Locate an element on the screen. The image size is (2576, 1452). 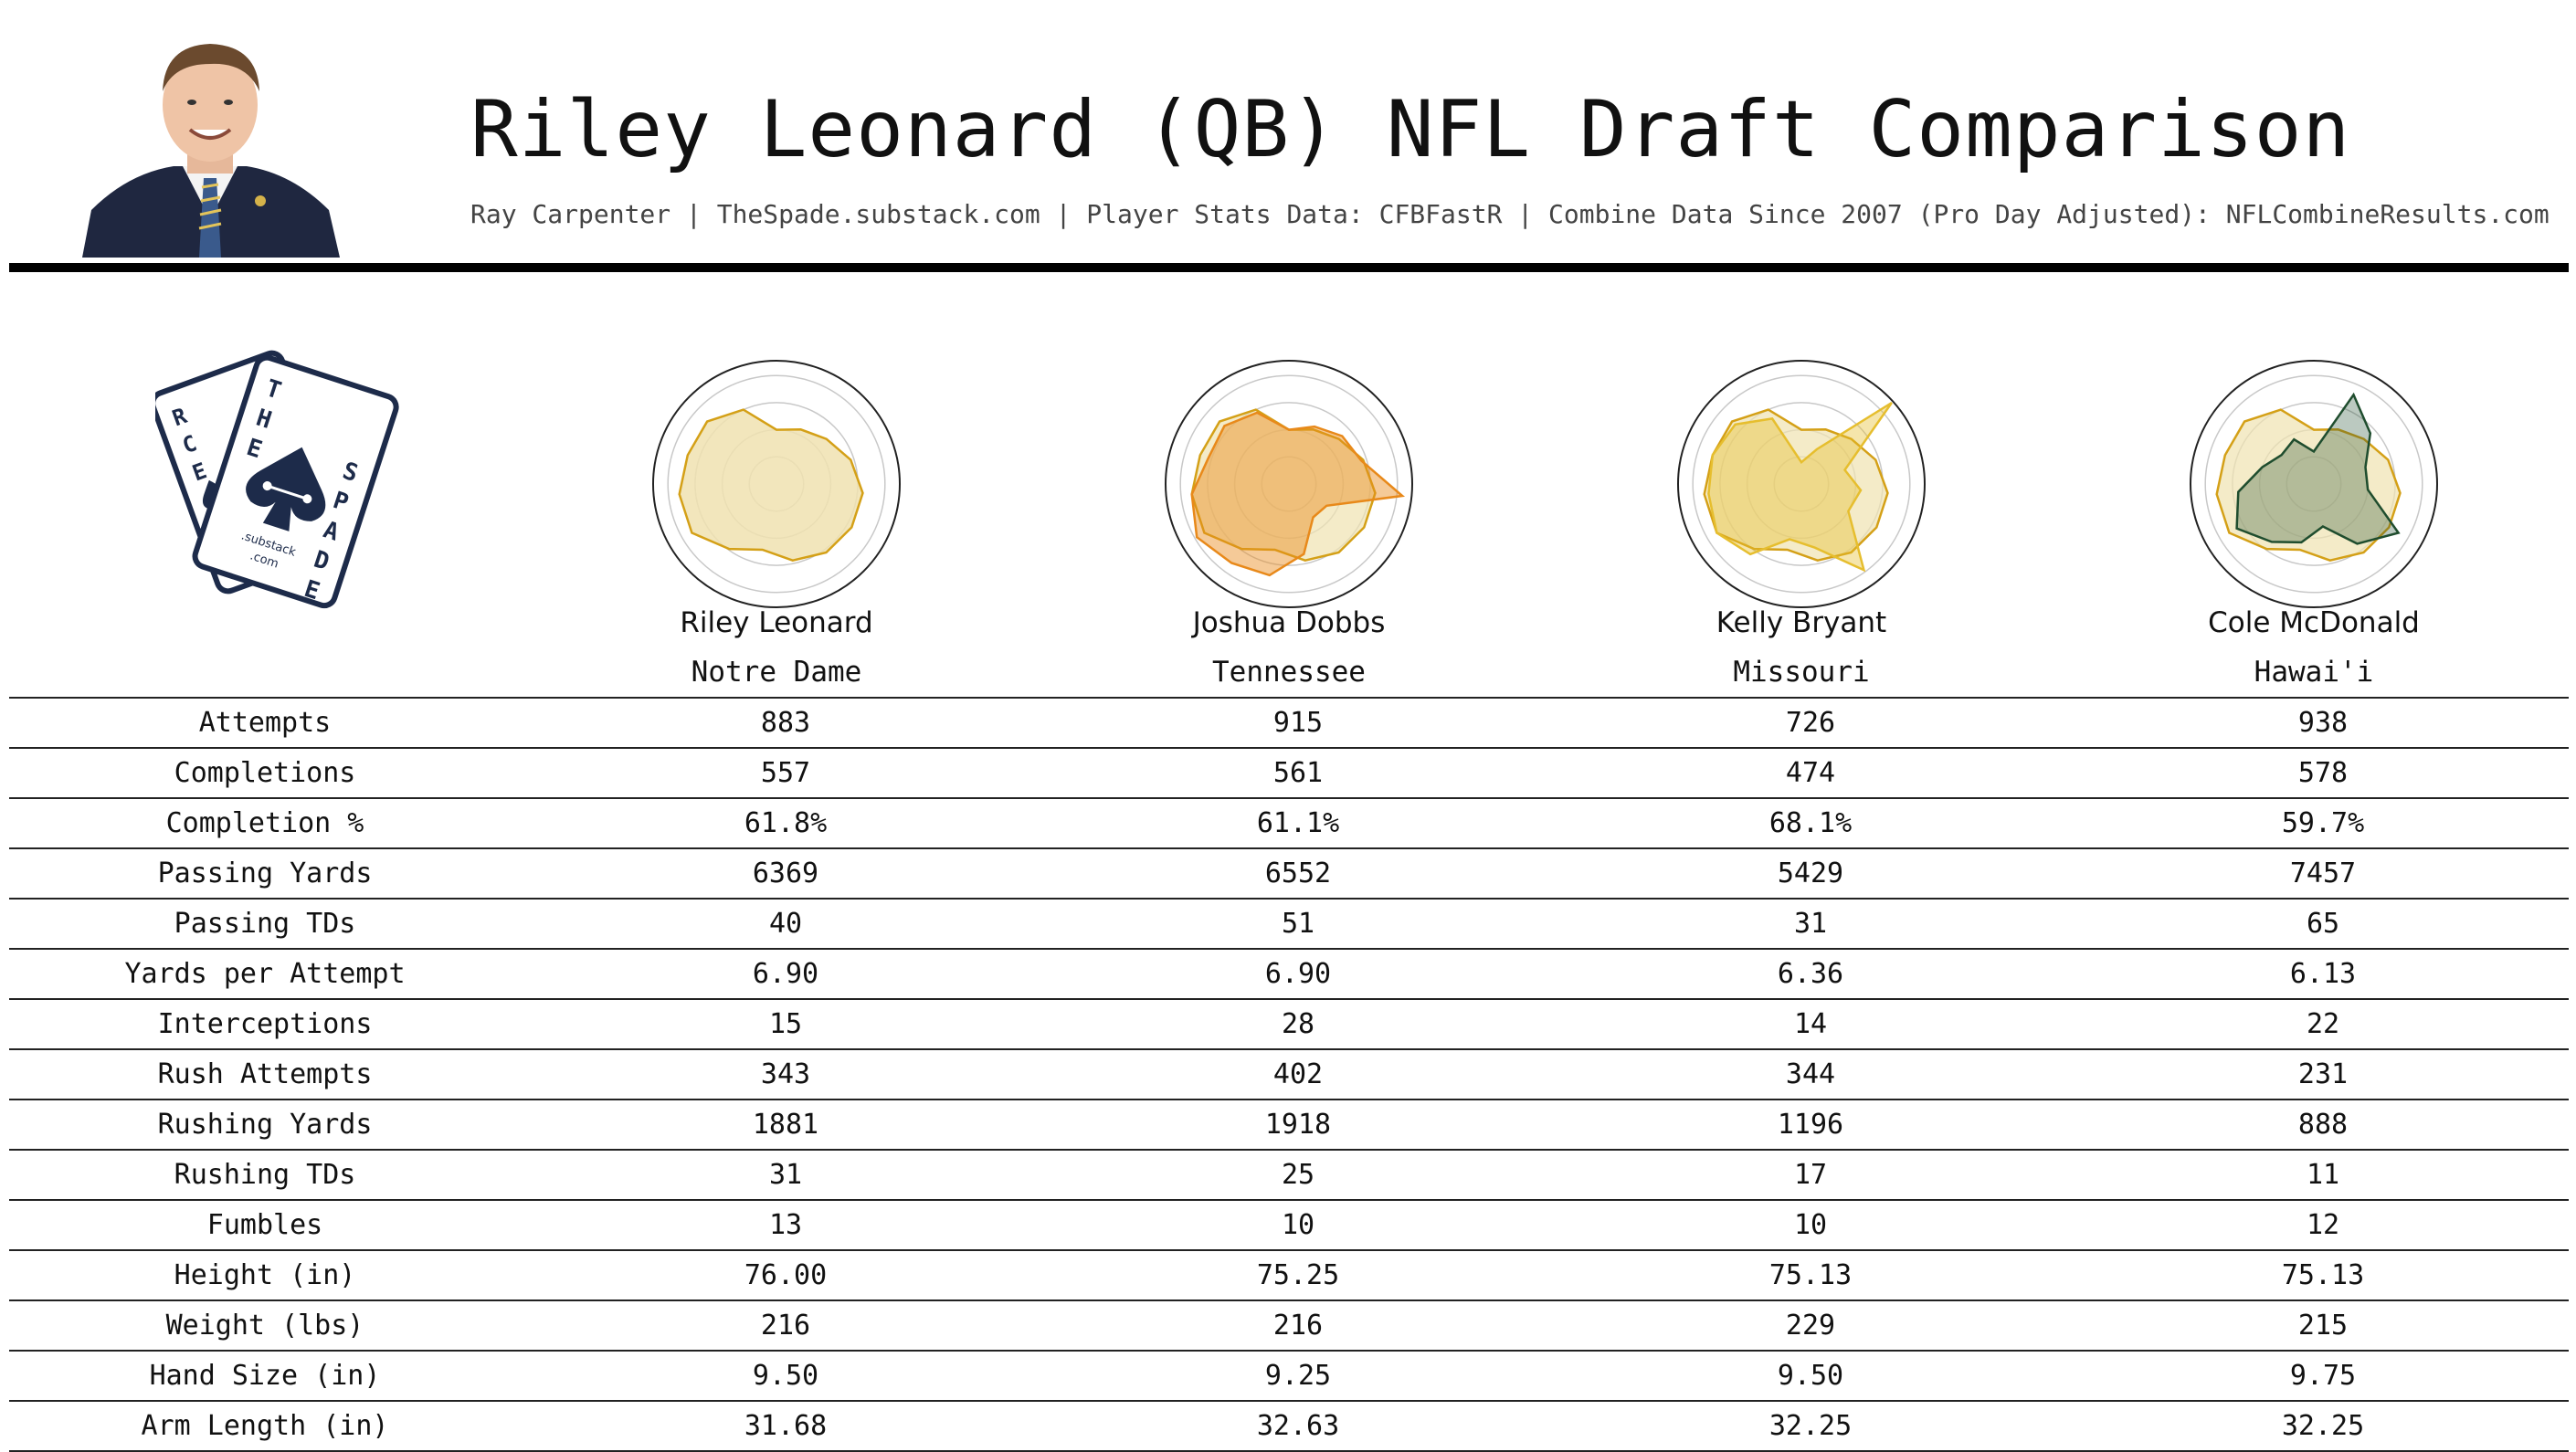
radar-chart-joshua-dobbs is located at coordinates (1289, 484).